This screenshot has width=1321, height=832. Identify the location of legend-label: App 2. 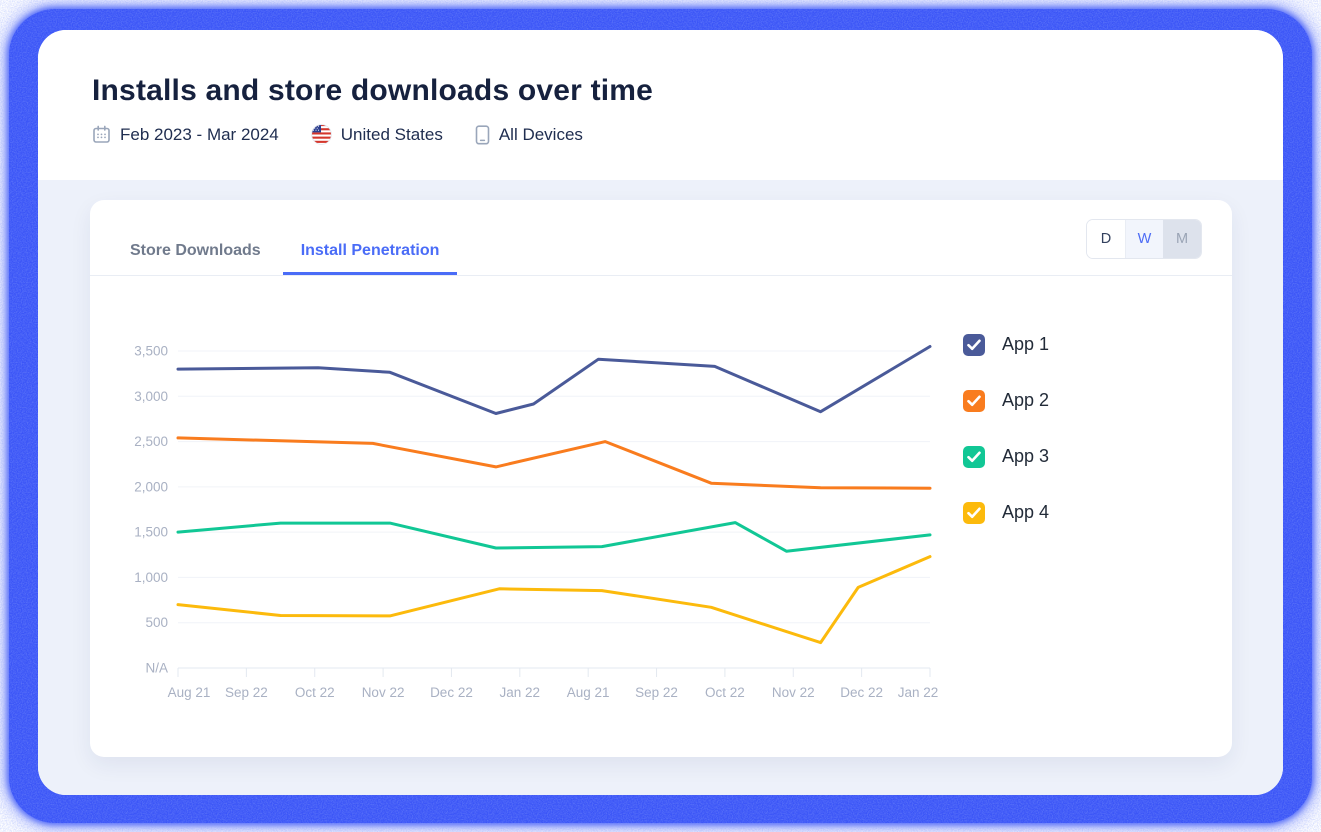
(1026, 400).